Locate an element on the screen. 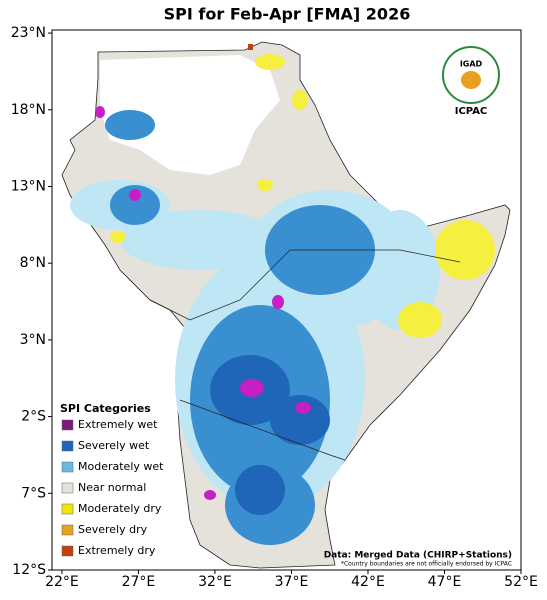  legend-label: Extremely wet is located at coordinates (118, 424).